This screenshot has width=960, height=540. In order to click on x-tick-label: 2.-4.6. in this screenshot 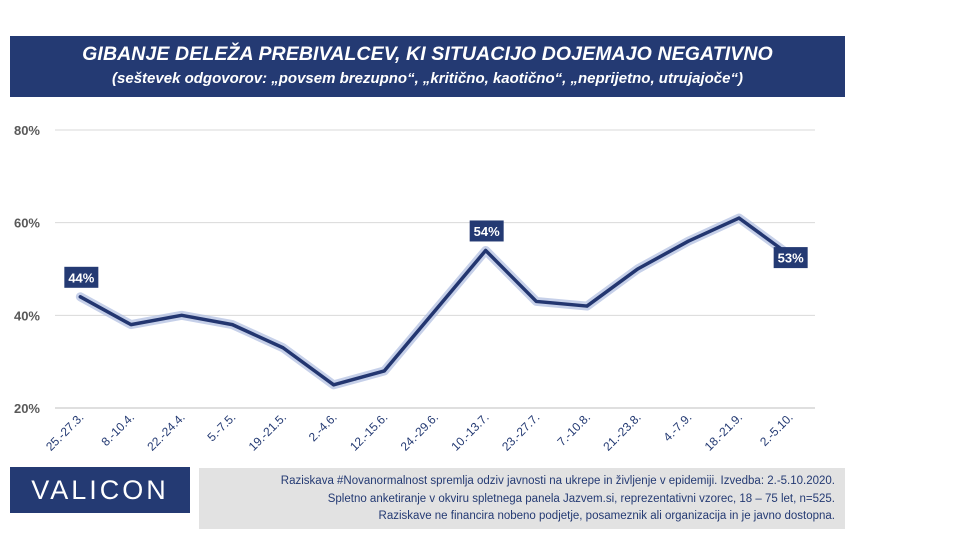, I will do `click(323, 427)`.